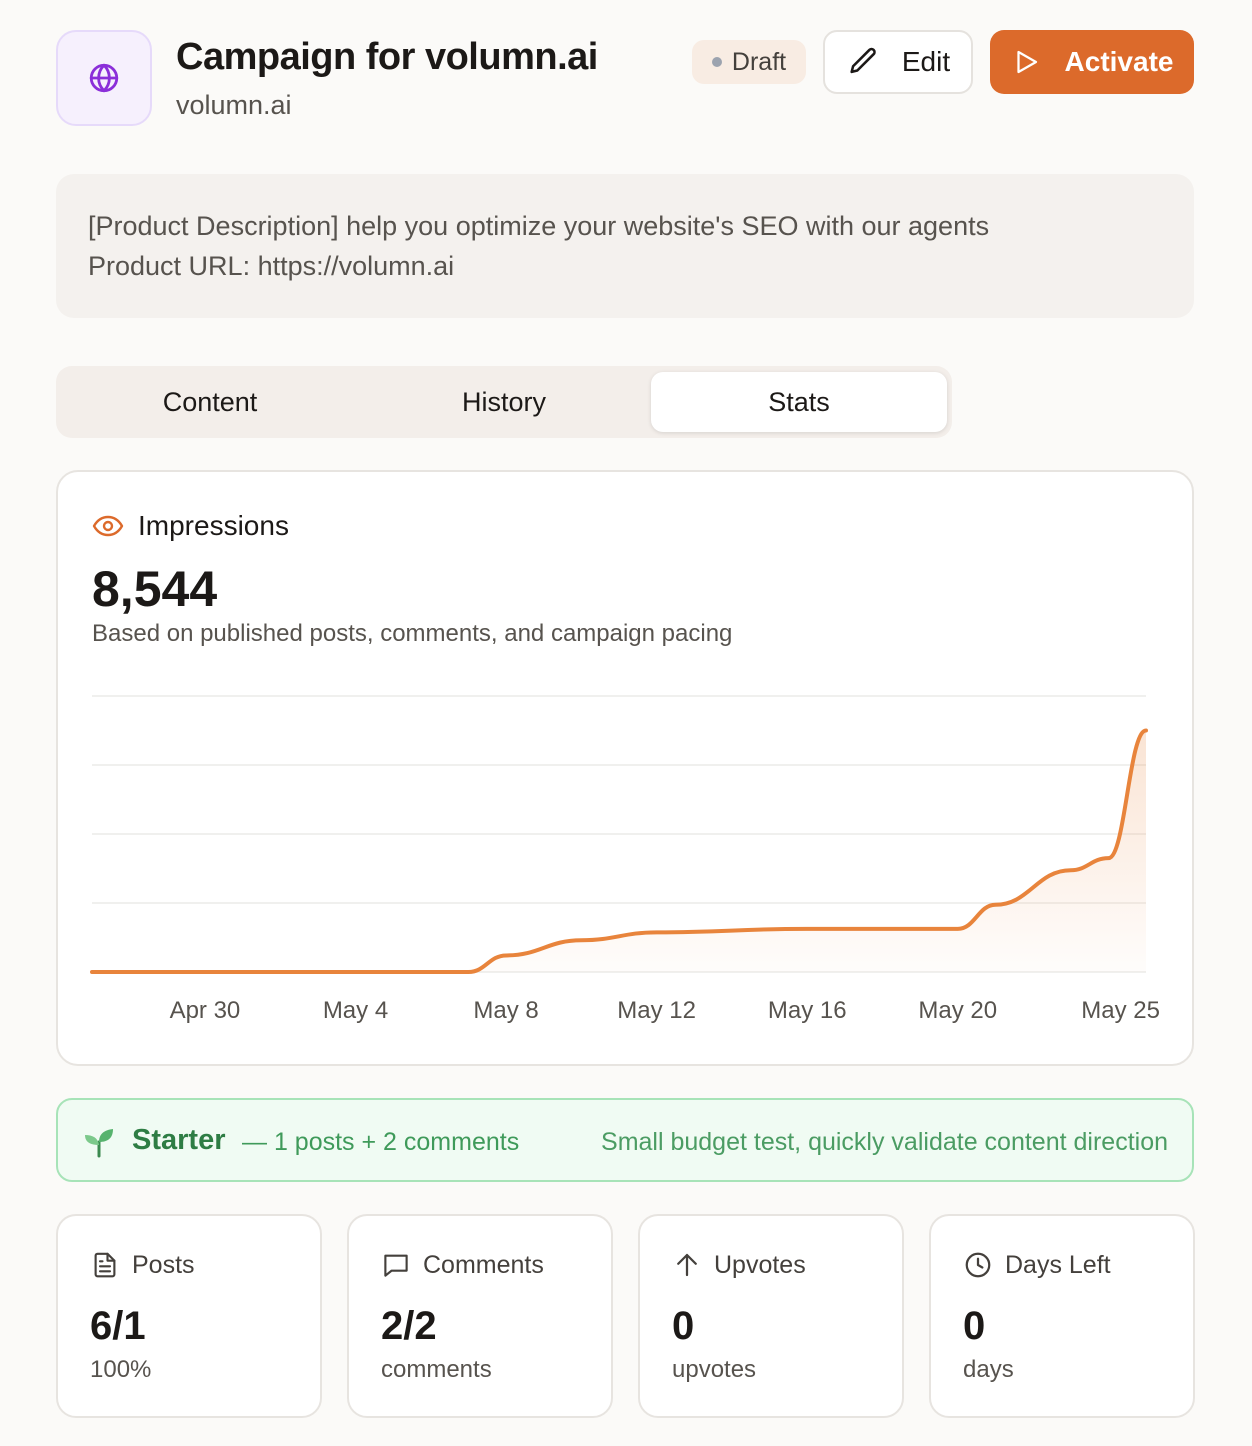 The height and width of the screenshot is (1446, 1252). What do you see at coordinates (396, 1265) in the screenshot?
I see `comment-icon` at bounding box center [396, 1265].